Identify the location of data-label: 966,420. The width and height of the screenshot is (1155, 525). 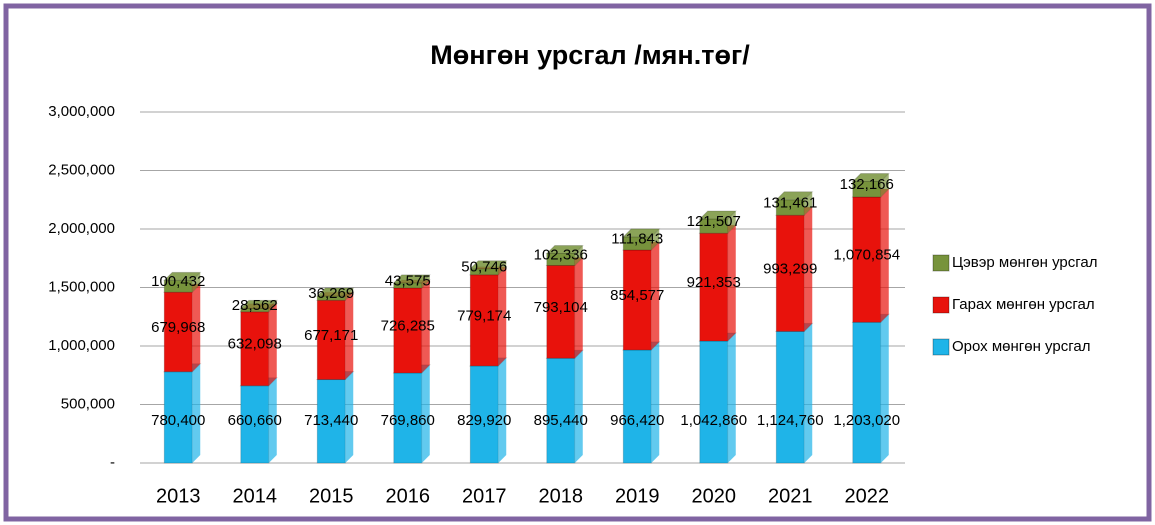
(637, 420).